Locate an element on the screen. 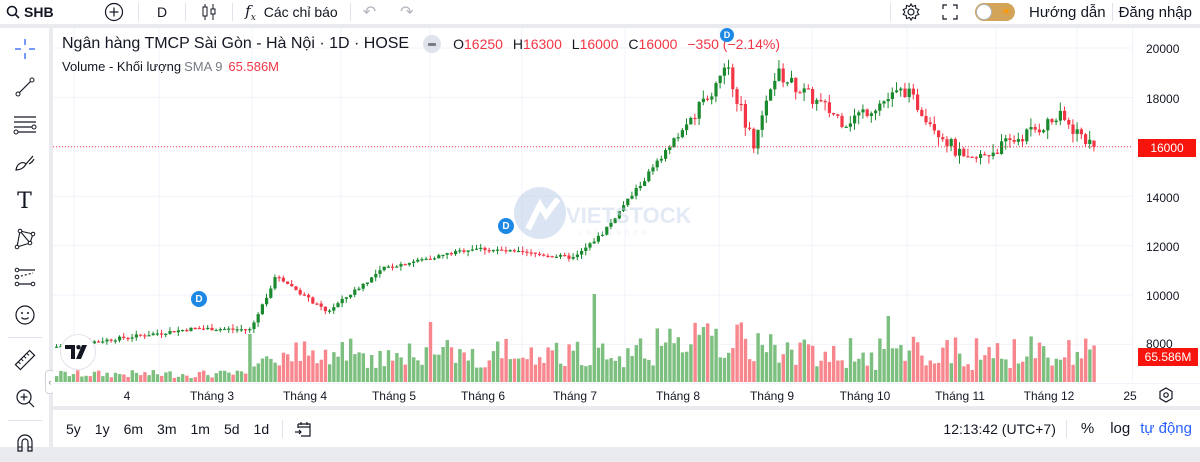  symbol-search-button: SHB is located at coordinates (45, 12).